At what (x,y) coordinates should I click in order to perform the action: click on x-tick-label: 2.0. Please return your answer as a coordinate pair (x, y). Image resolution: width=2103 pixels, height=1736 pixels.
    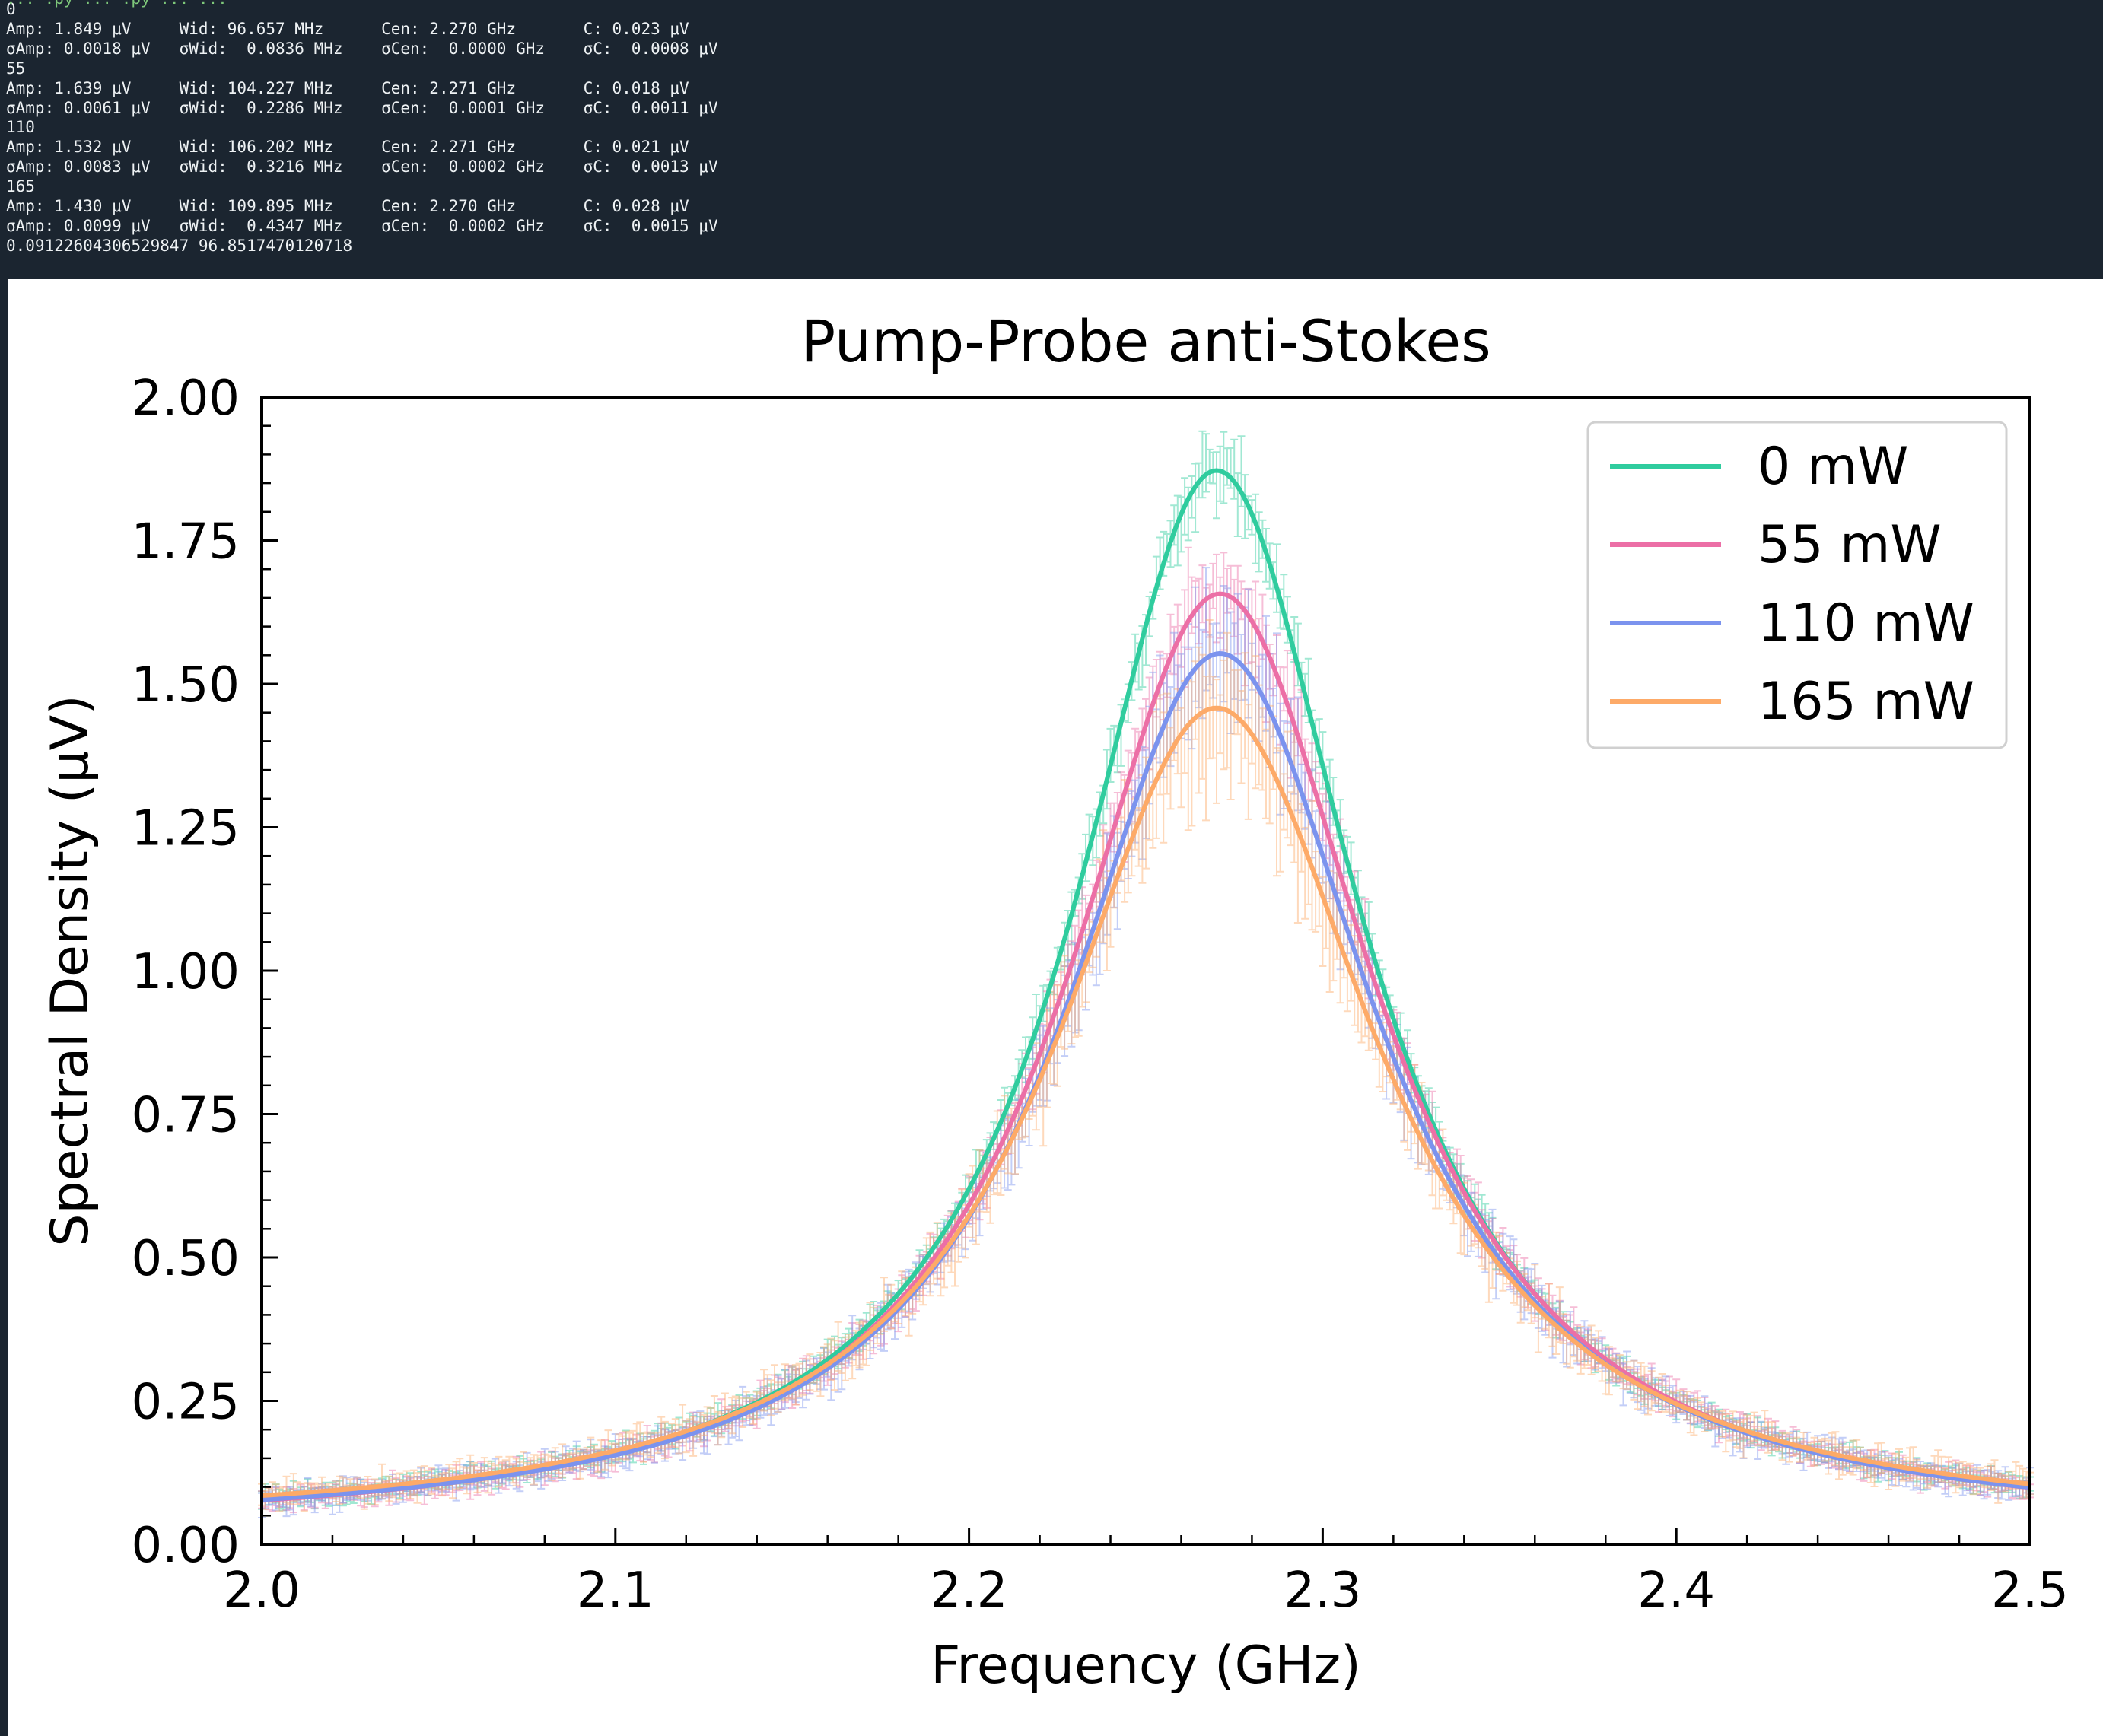
    Looking at the image, I should click on (262, 1591).